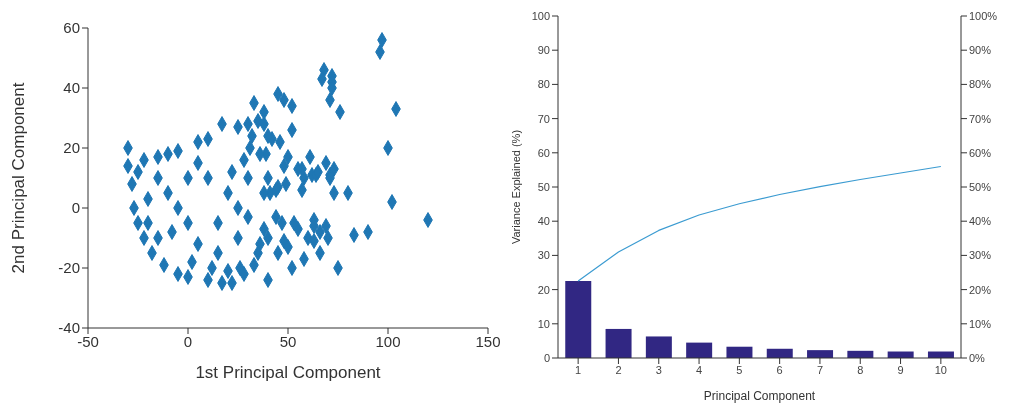  Describe the element at coordinates (618, 369) in the screenshot. I see `x-tick-label: 2` at that location.